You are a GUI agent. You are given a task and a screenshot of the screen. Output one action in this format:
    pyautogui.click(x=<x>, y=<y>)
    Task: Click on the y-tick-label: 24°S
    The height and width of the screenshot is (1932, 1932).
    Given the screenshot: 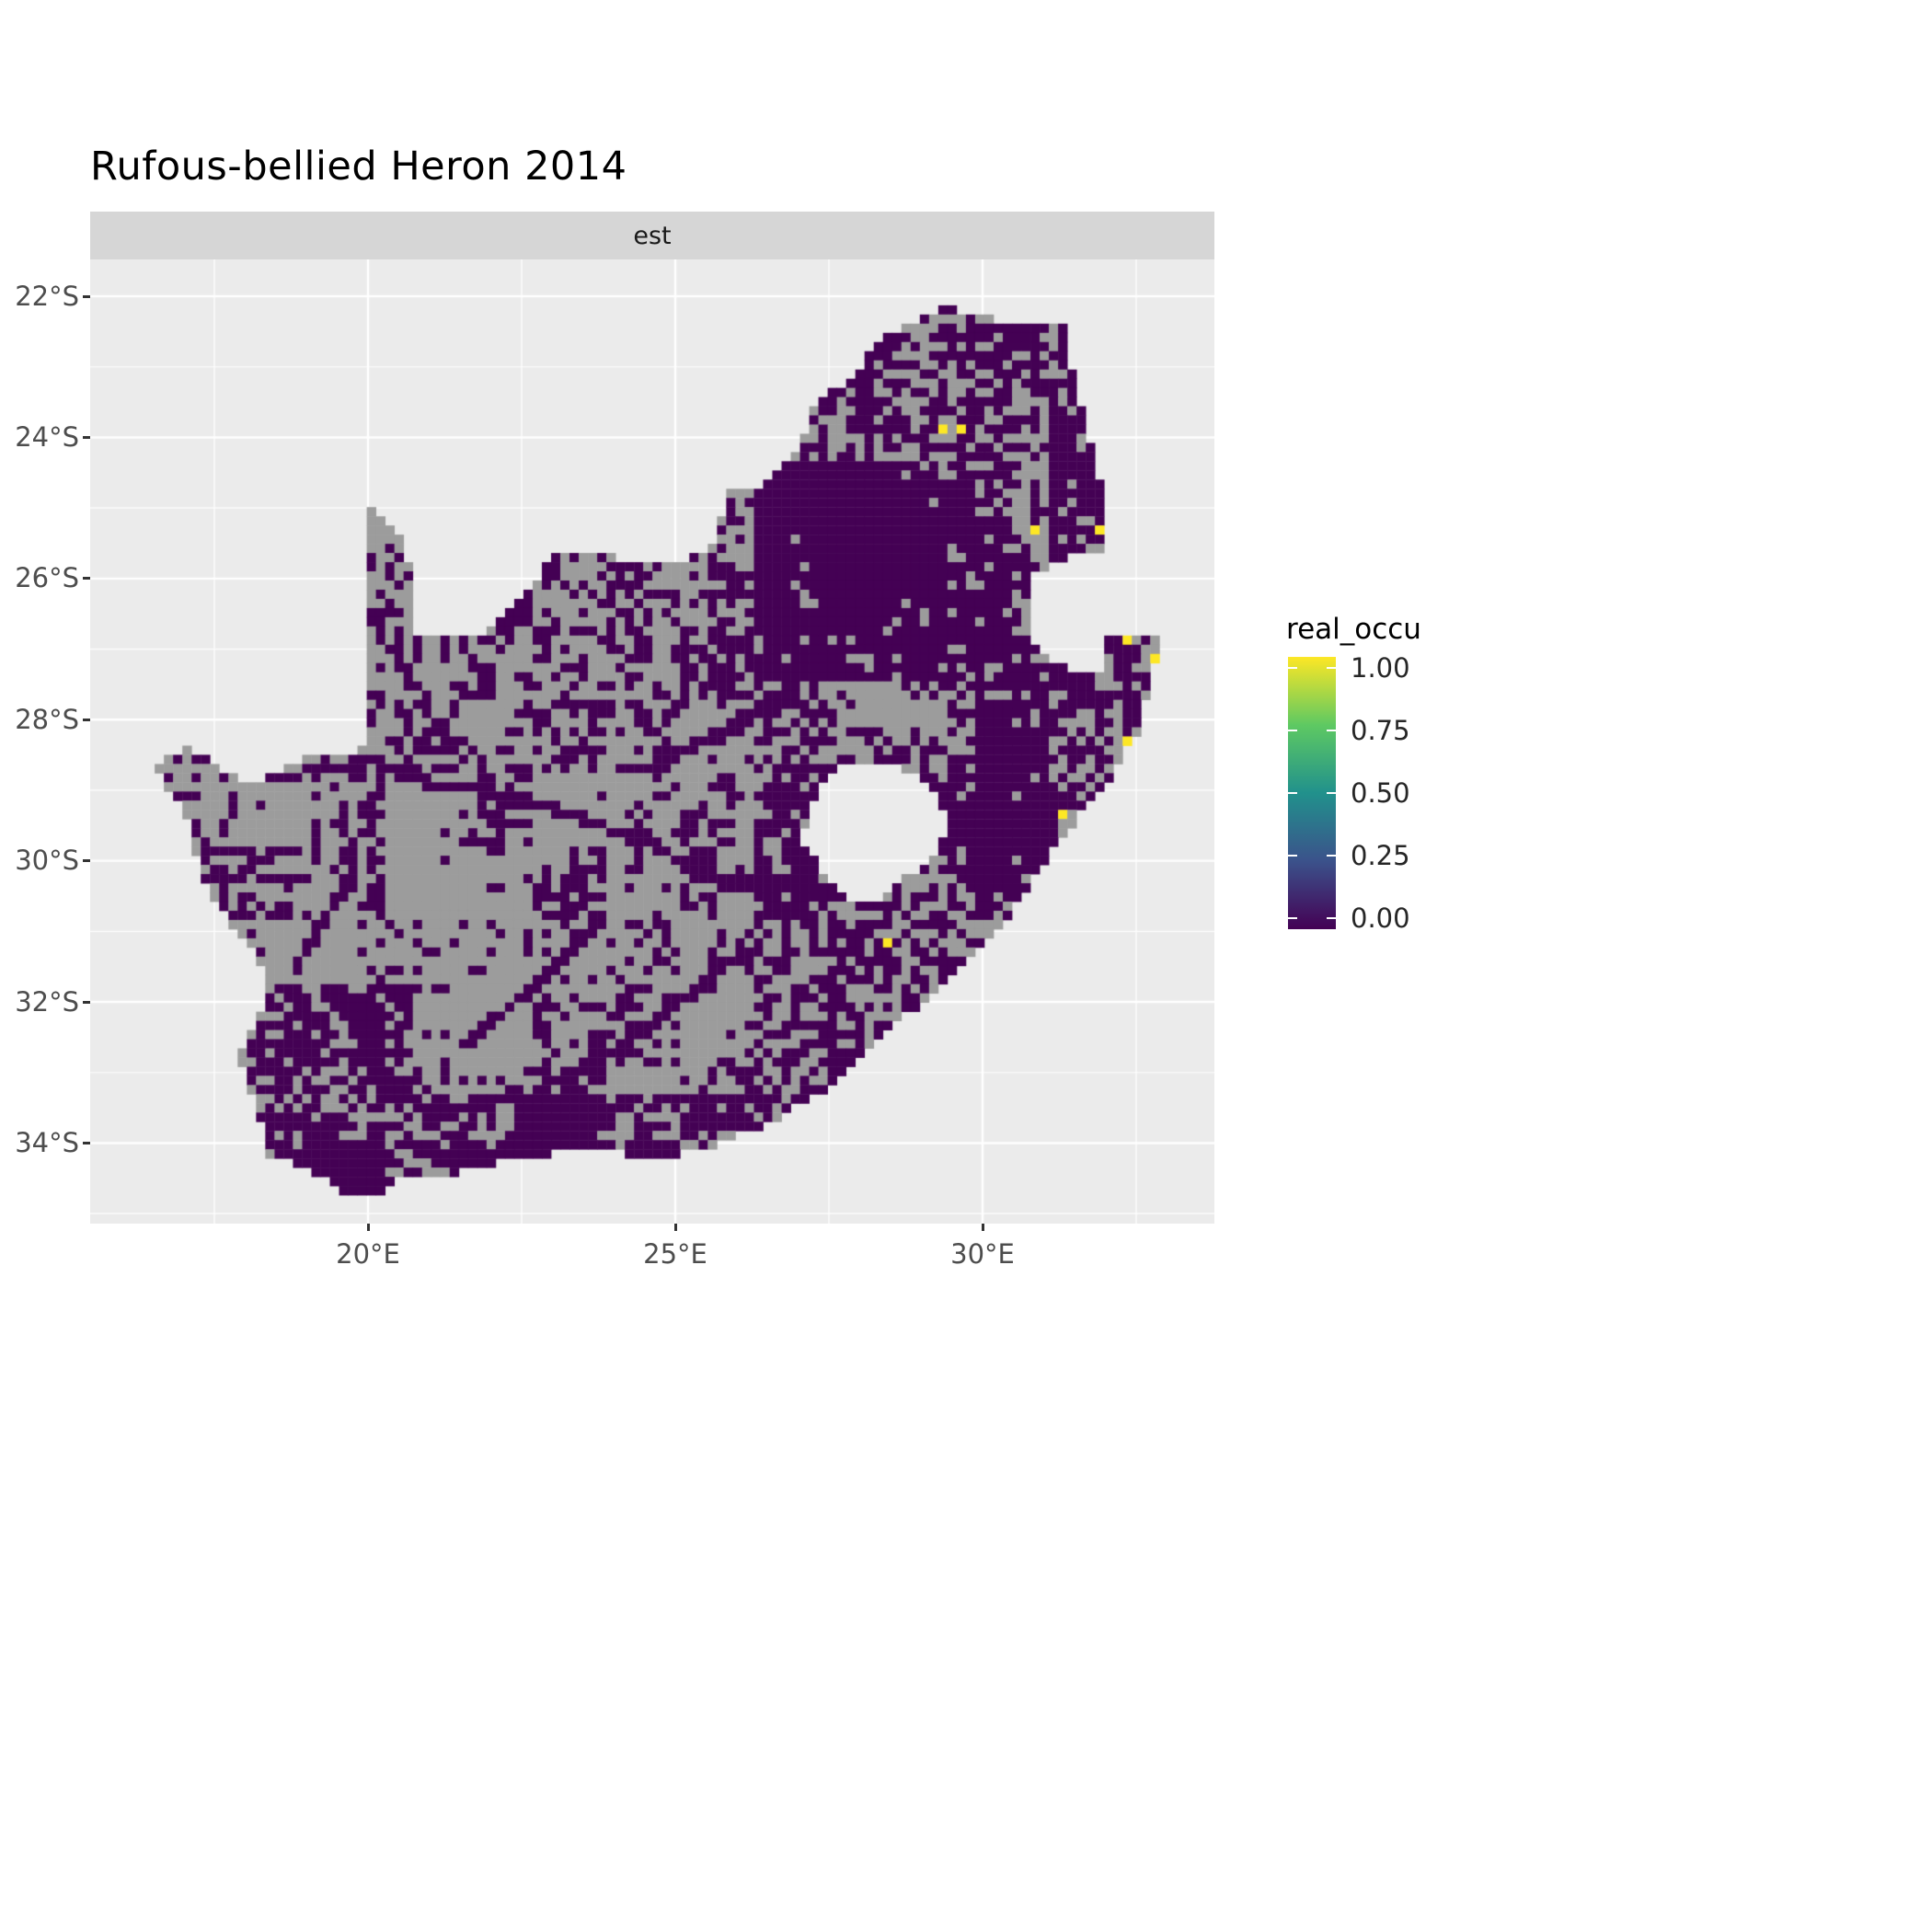 What is the action you would take?
    pyautogui.click(x=47, y=437)
    